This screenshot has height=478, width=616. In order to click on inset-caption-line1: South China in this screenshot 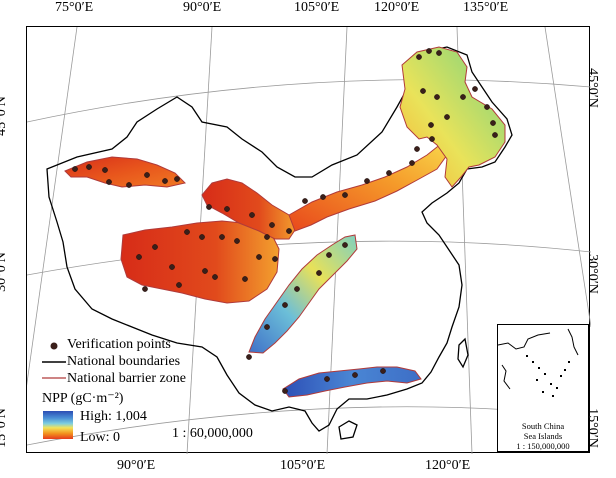, I will do `click(543, 426)`.